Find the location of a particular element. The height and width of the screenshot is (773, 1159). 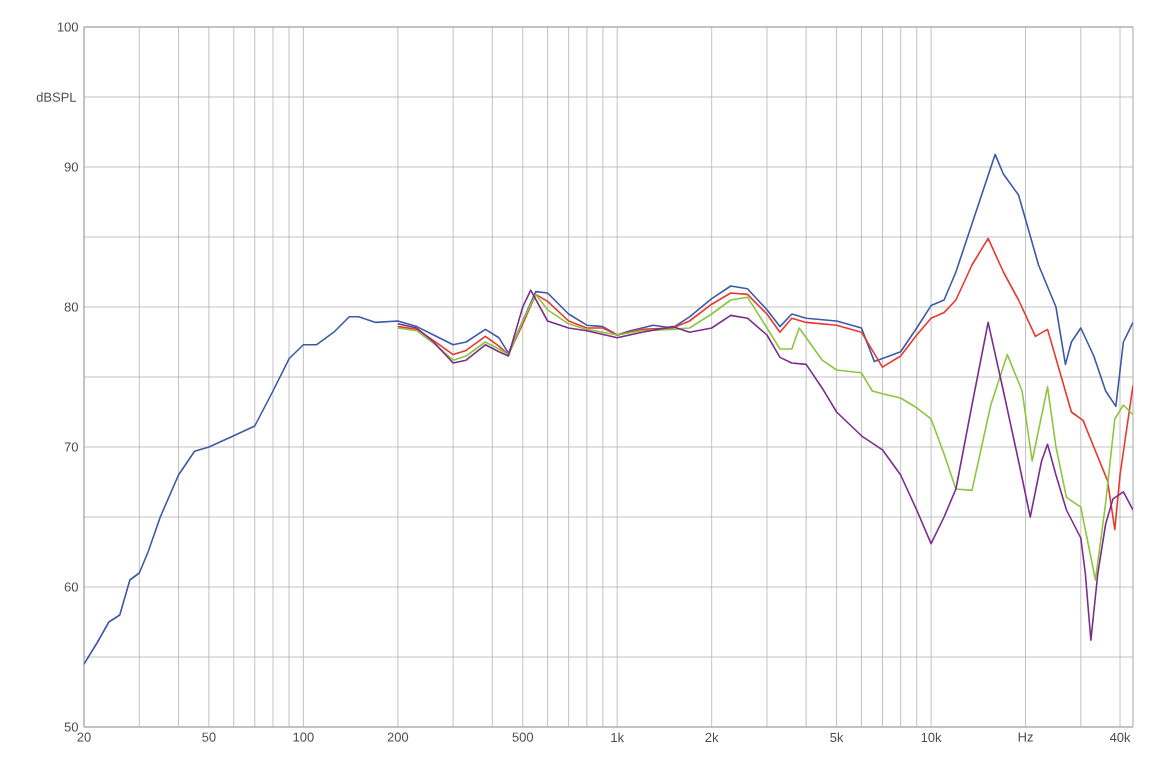

y-axis-title: dBSPL is located at coordinates (56, 97).